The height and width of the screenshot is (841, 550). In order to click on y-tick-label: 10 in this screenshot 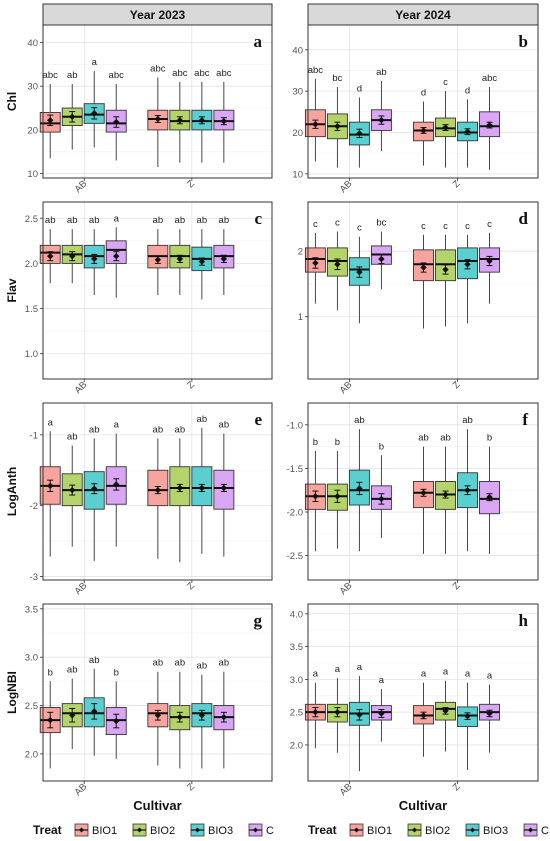, I will do `click(32, 174)`.